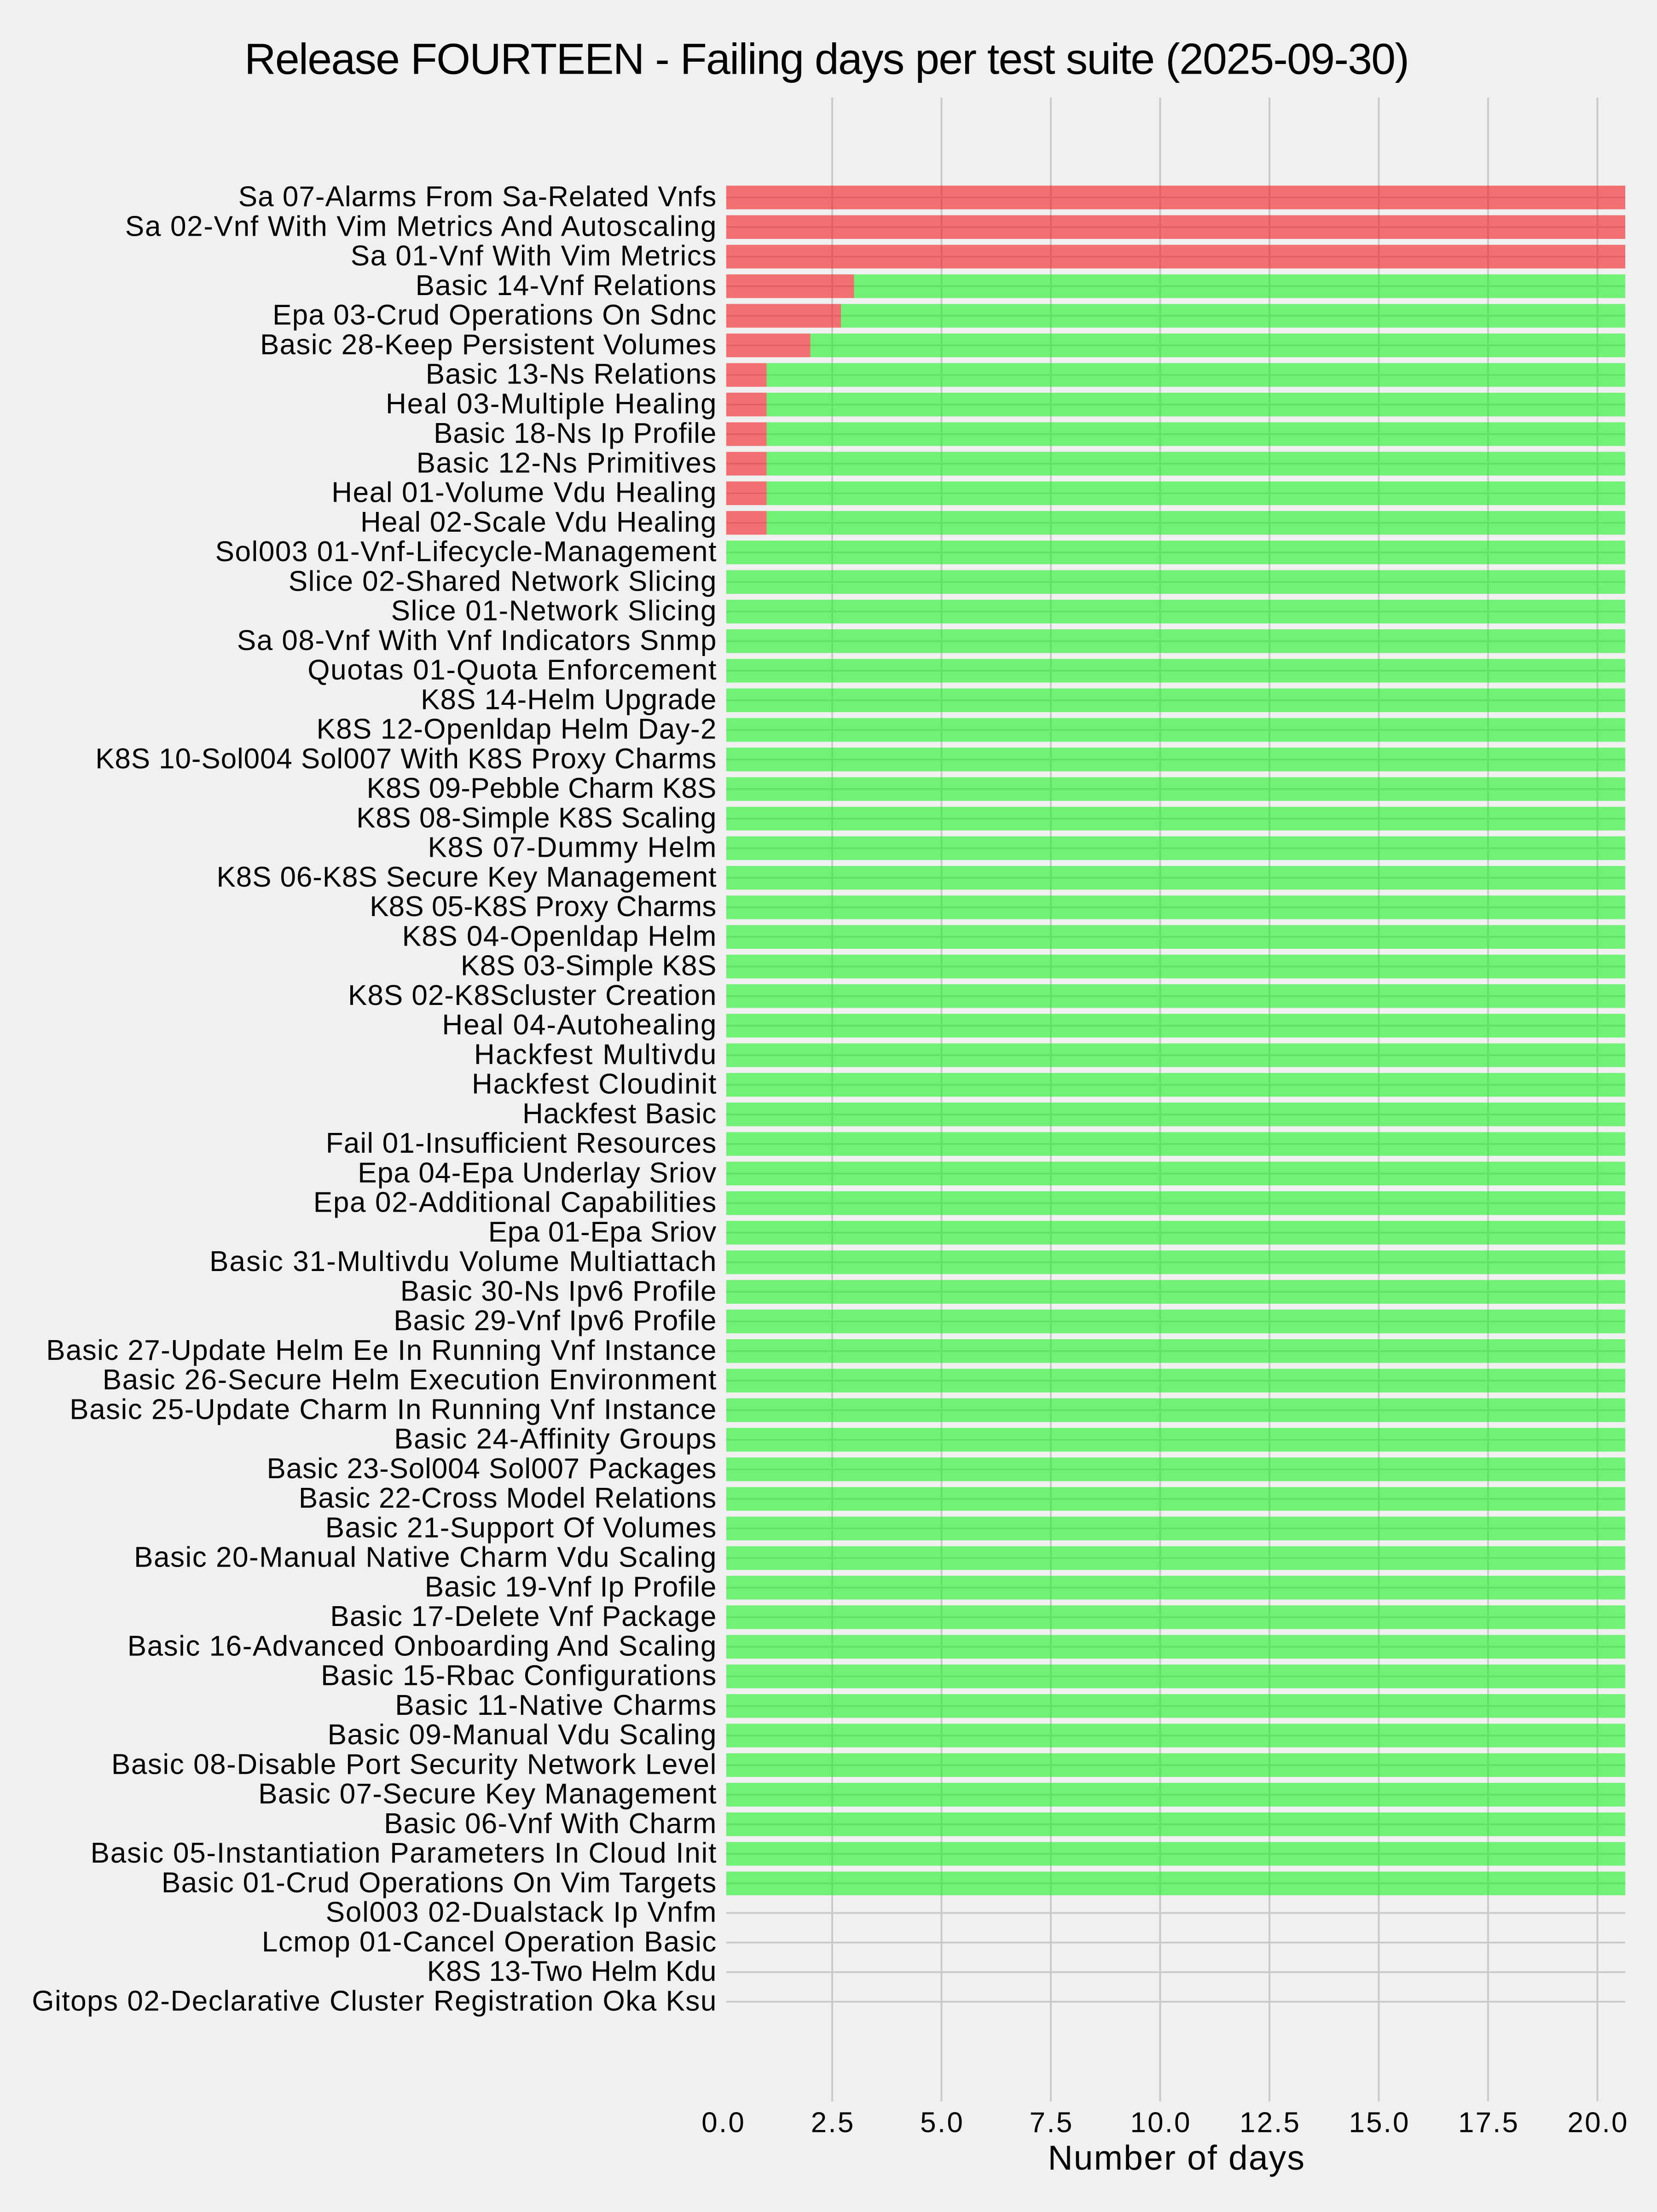  Describe the element at coordinates (477, 197) in the screenshot. I see `svg-text:Sa 07-Alarms From Sa-Related V: Sa 07-Alarms From Sa-Related Vnfs` at that location.